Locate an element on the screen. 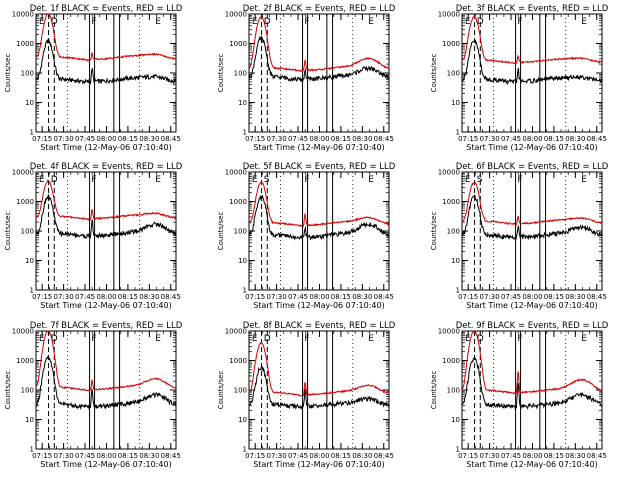 This screenshot has height=480, width=640. panel-title: Det. 5f BLACK = Events, RED = LLD is located at coordinates (319, 167).